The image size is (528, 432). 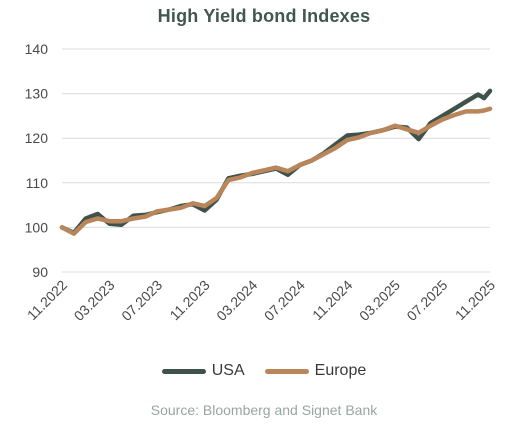 I want to click on source-note: Source: Bloomberg and Signet Bank, so click(x=264, y=410).